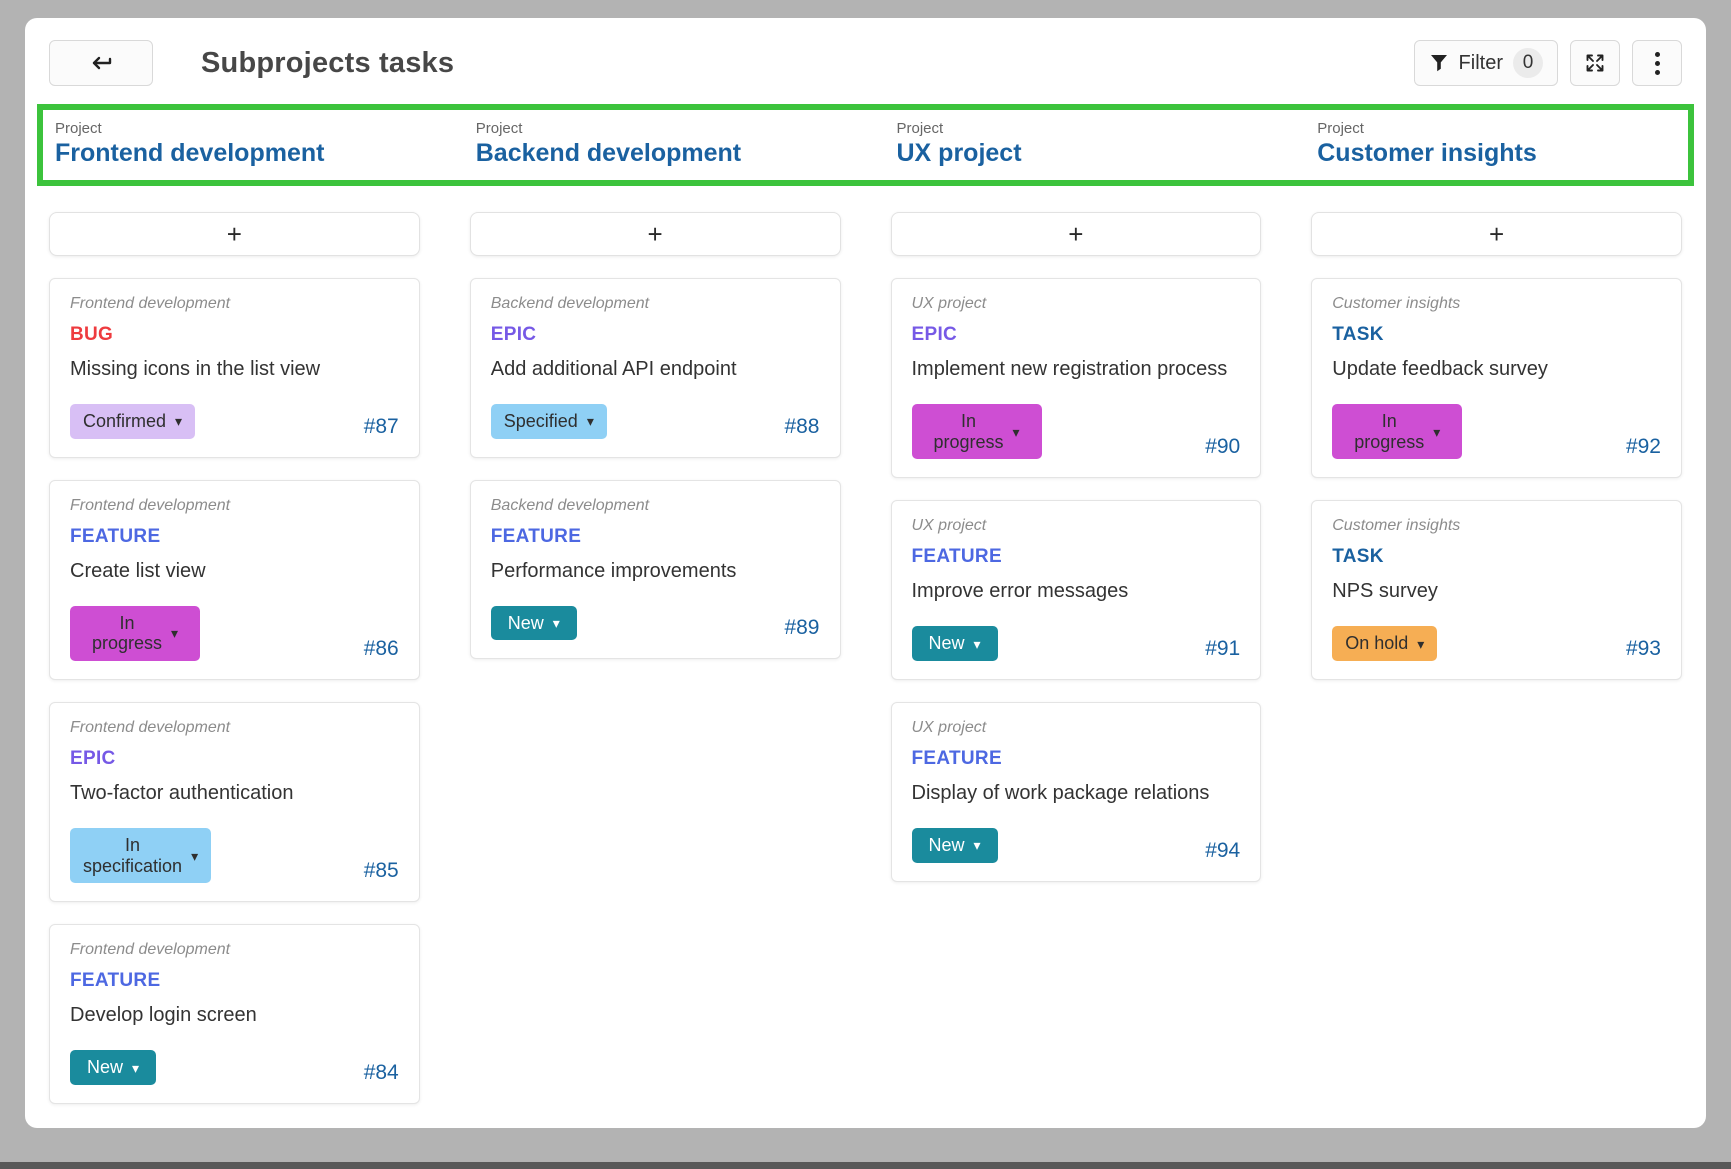  What do you see at coordinates (1427, 153) in the screenshot?
I see `project-name-link: Customer insights` at bounding box center [1427, 153].